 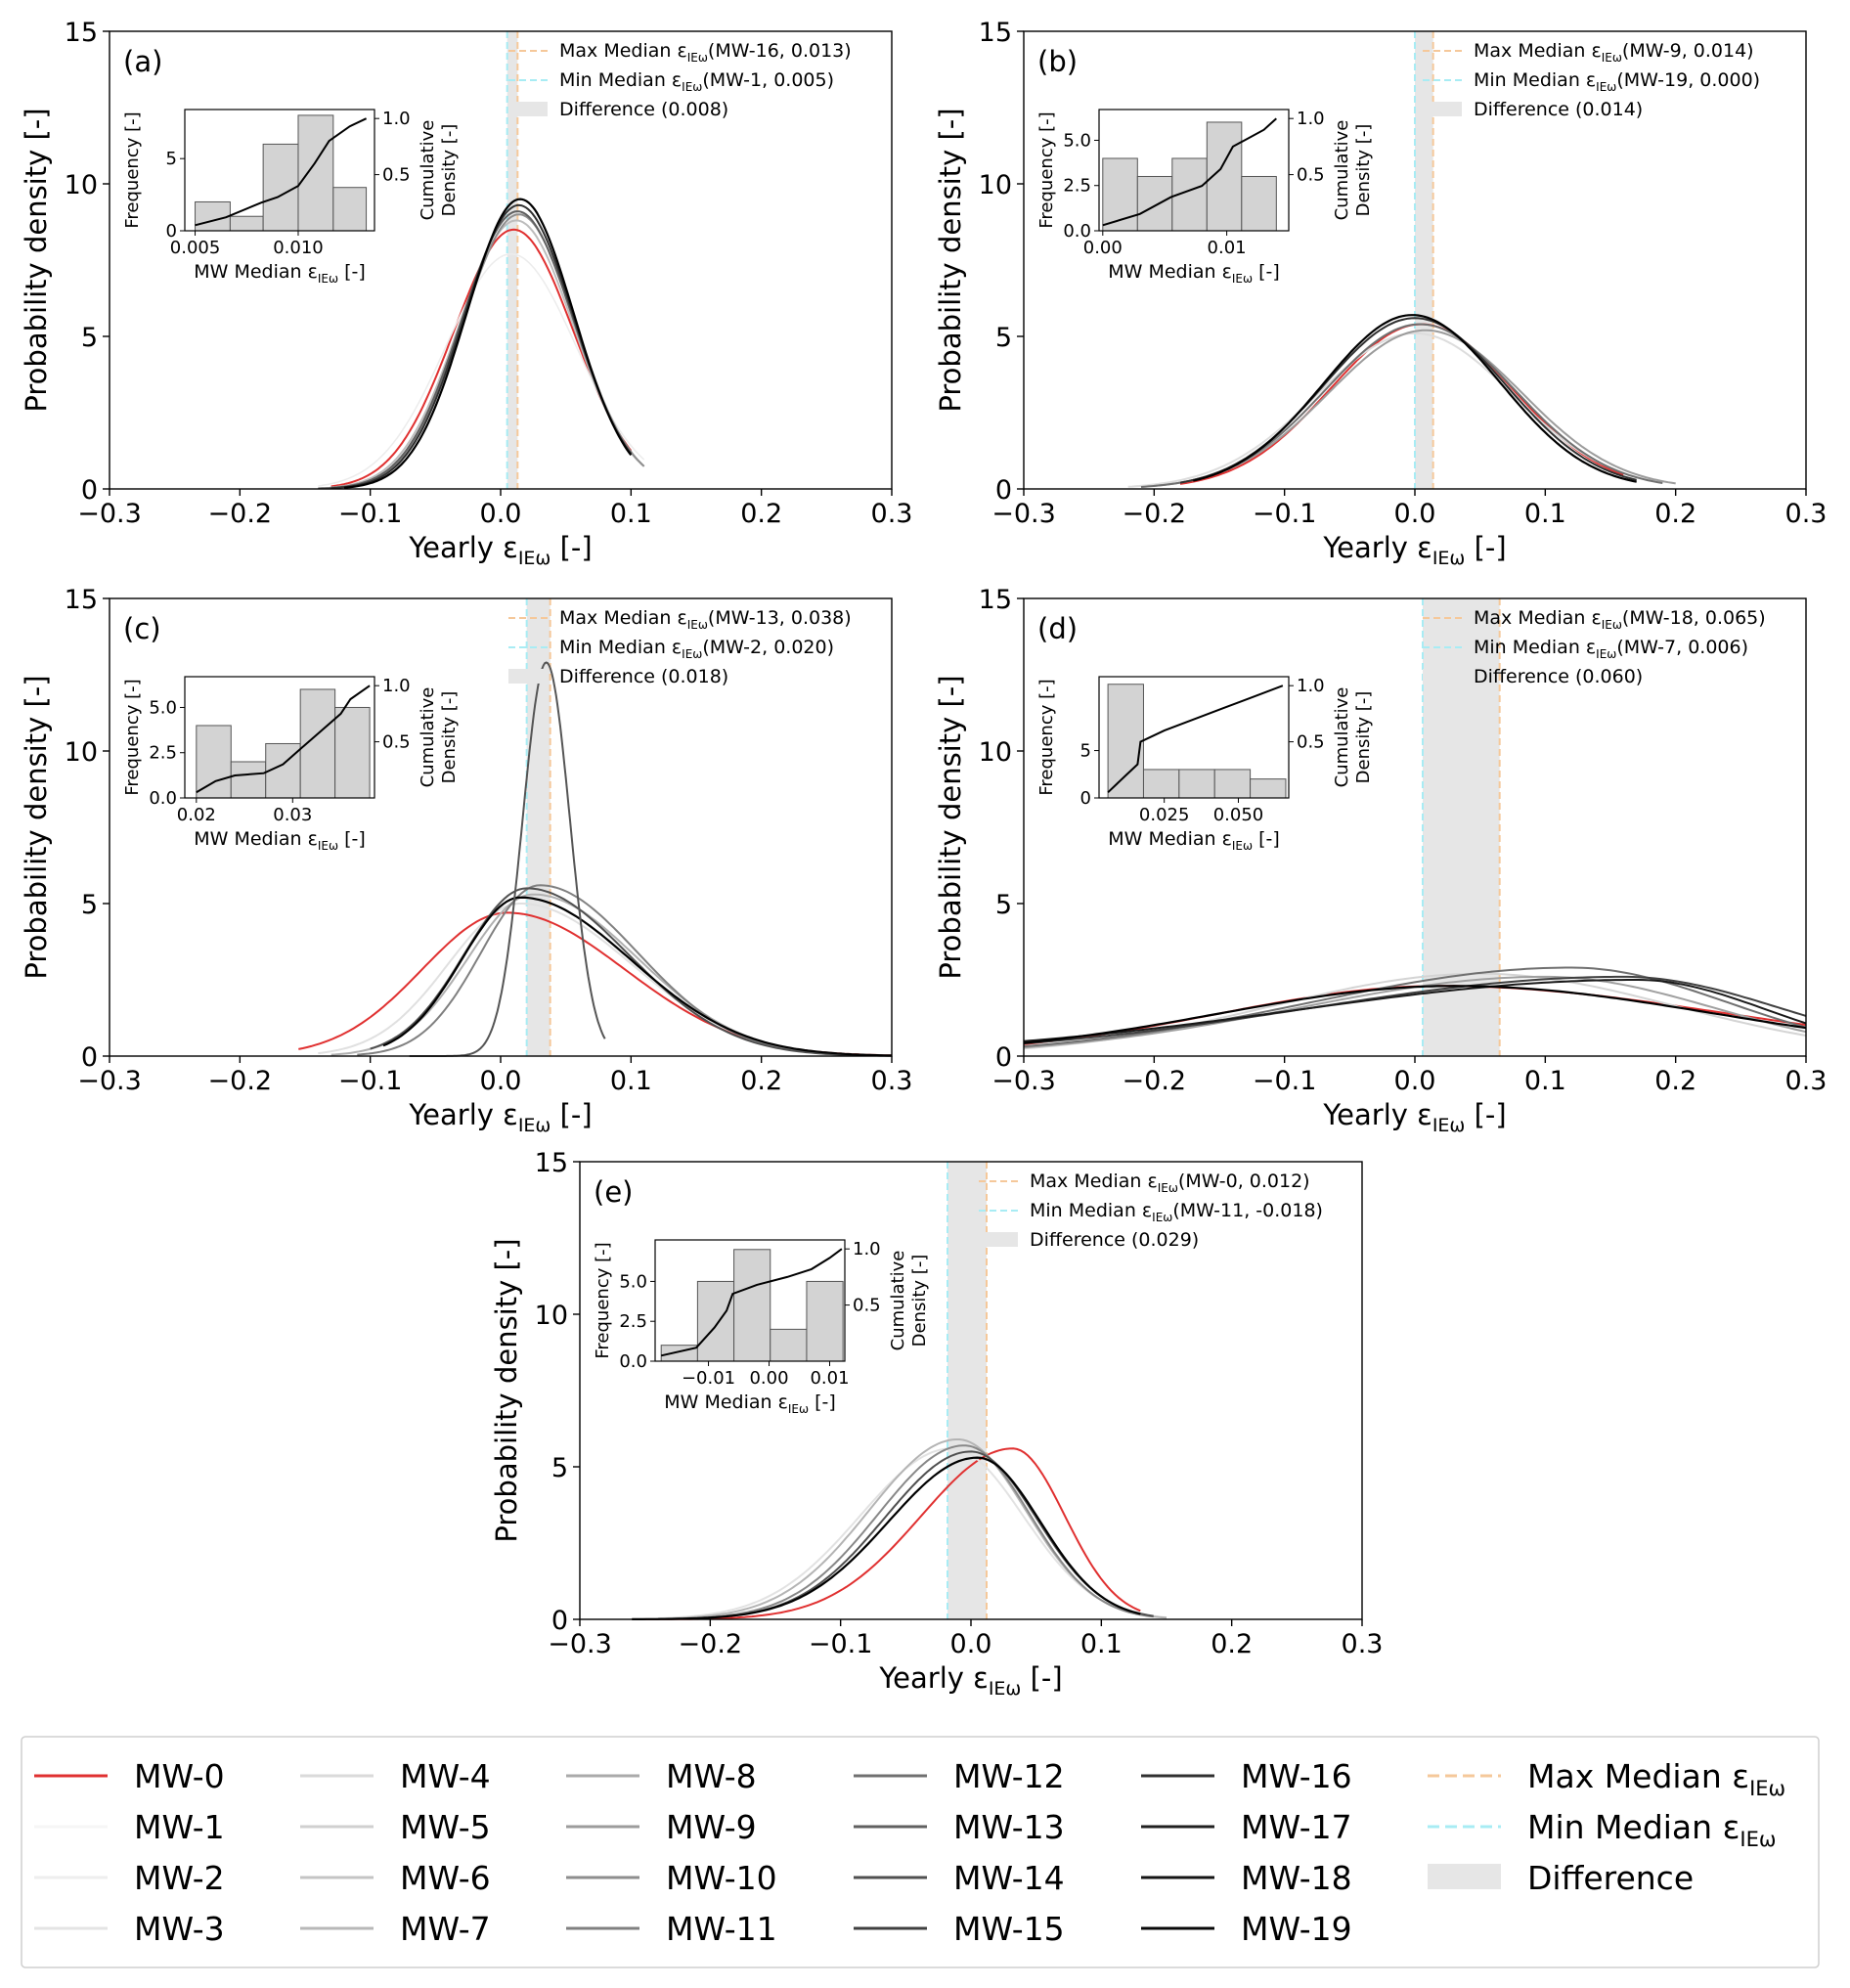 What do you see at coordinates (995, 752) in the screenshot?
I see `y-tick-label: 10` at bounding box center [995, 752].